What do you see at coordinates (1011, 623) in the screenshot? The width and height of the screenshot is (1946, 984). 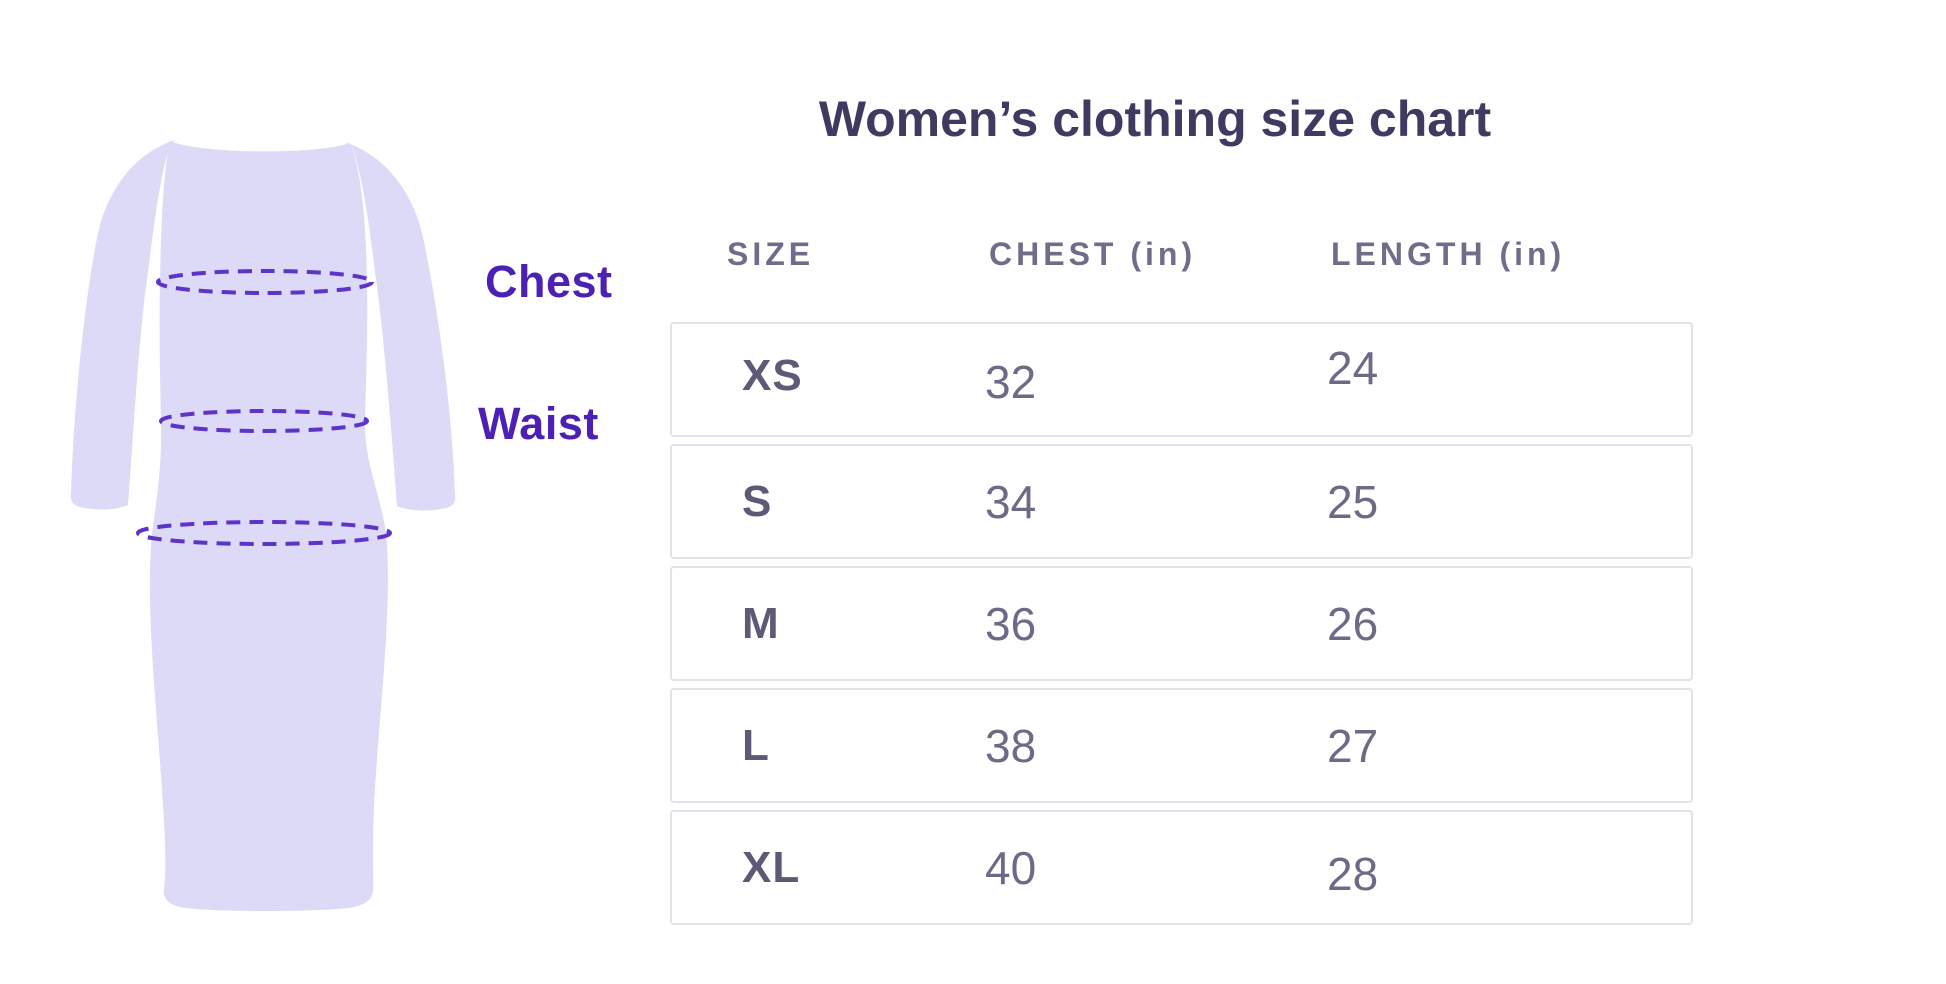 I see `chest-cell: 36` at bounding box center [1011, 623].